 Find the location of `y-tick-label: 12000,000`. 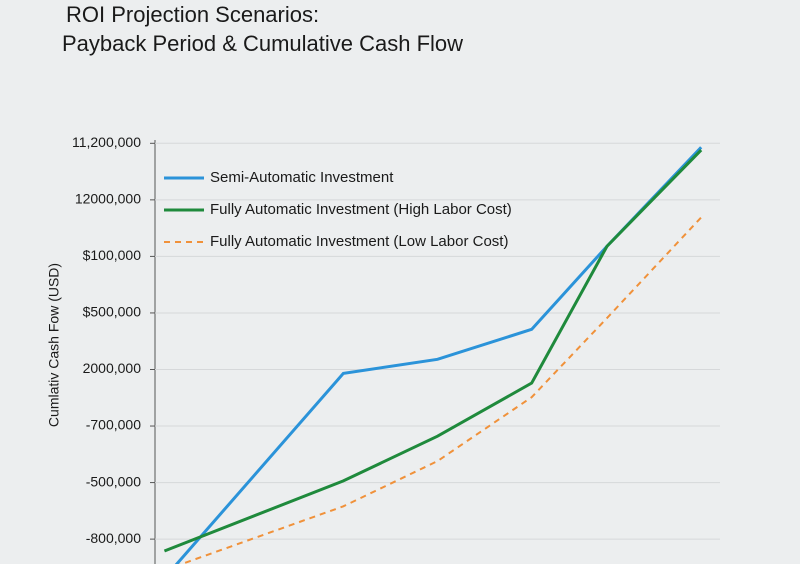

y-tick-label: 12000,000 is located at coordinates (108, 199).